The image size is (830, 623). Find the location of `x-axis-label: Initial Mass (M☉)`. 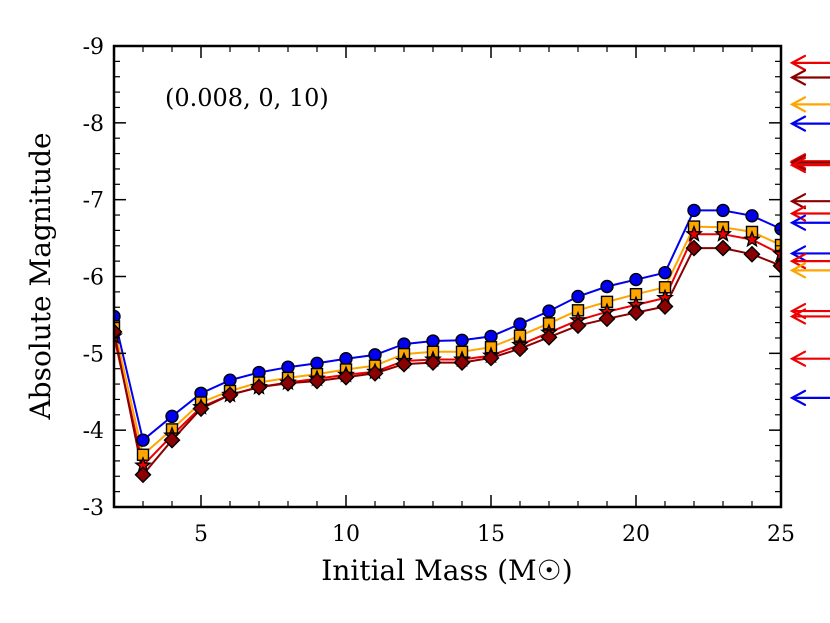

x-axis-label: Initial Mass (M☉) is located at coordinates (446, 570).